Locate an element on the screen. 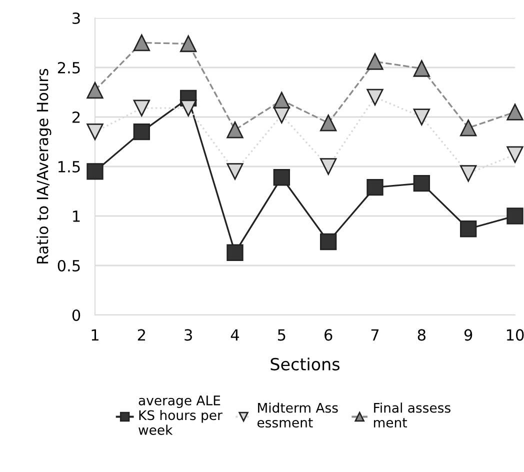 This screenshot has width=524, height=472. x-tick-label: 2 is located at coordinates (141, 334).